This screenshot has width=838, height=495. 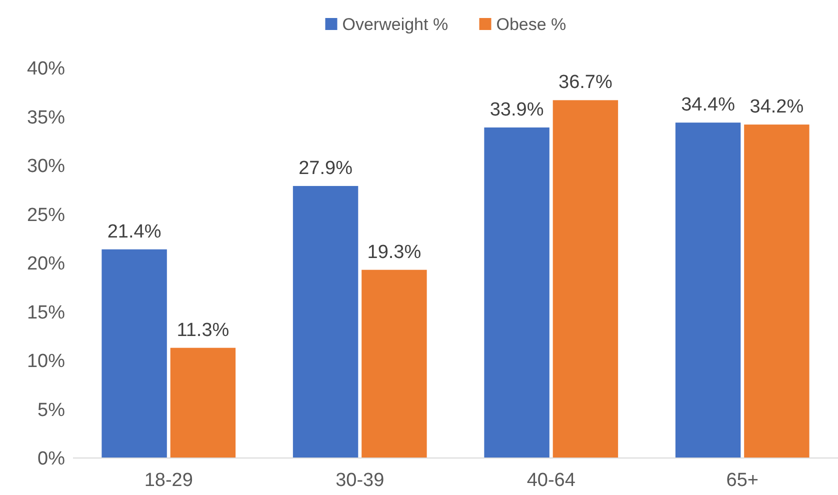 What do you see at coordinates (360, 480) in the screenshot?
I see `x-tick-label: 30-39` at bounding box center [360, 480].